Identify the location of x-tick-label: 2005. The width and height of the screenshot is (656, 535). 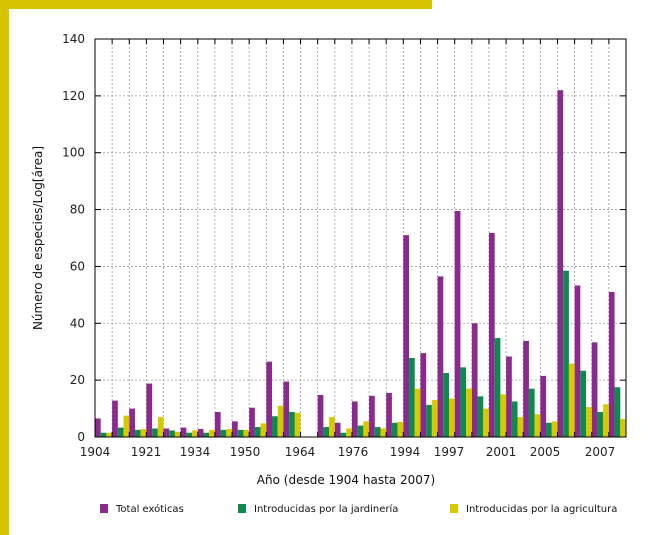
(545, 452).